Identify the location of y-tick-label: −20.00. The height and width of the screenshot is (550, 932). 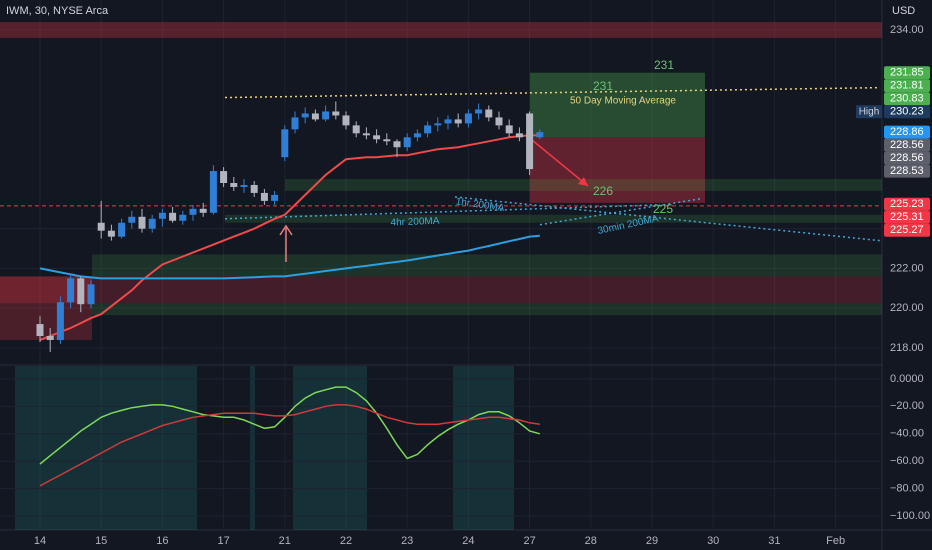
(907, 406).